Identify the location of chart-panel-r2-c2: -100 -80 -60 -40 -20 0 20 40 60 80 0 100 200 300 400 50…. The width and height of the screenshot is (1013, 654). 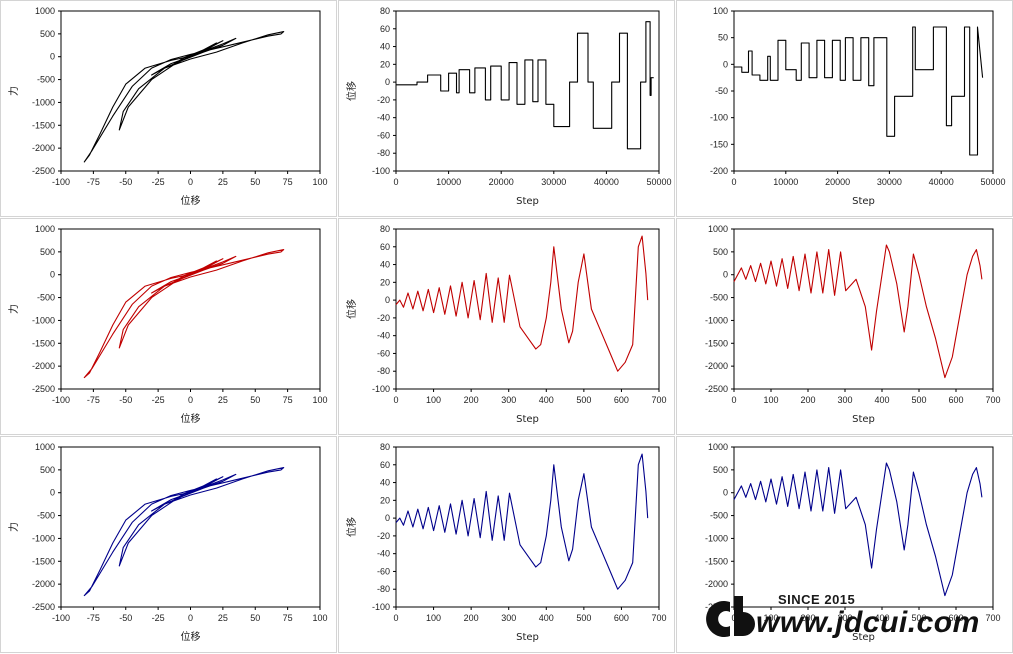
(506, 326).